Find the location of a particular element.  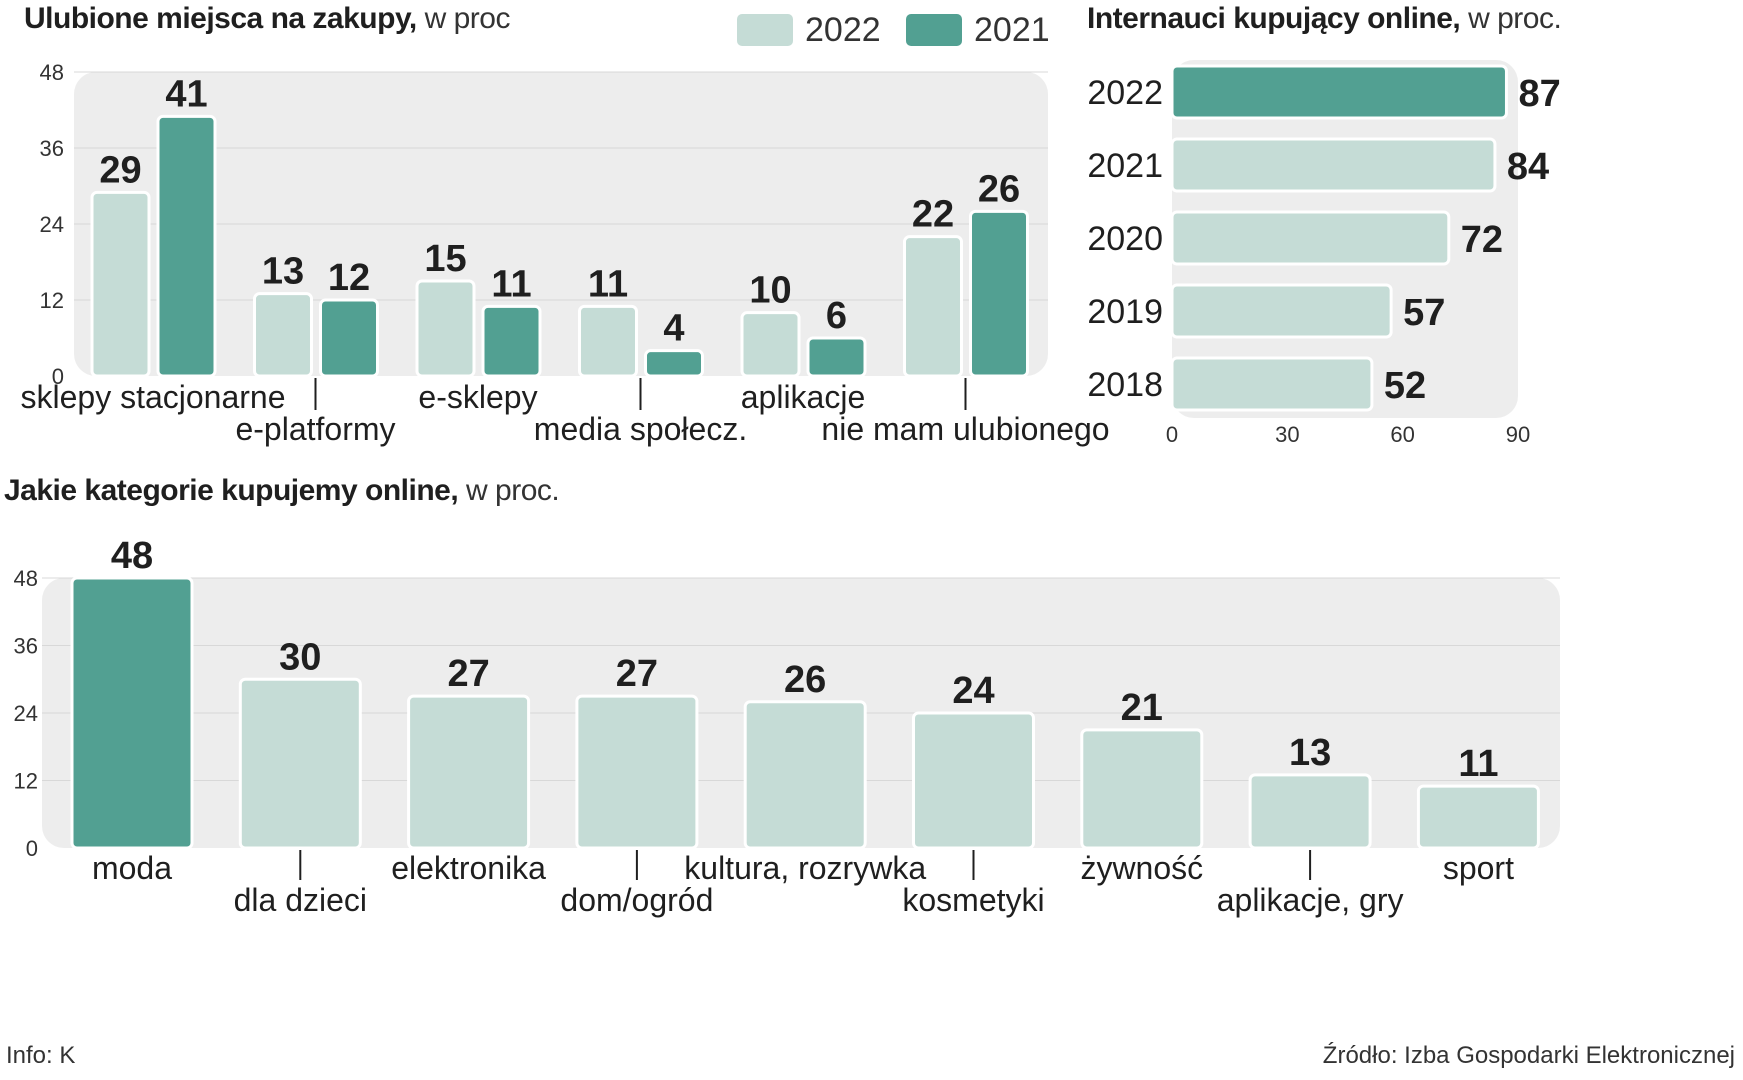

chart1-title-bold: Ulubione miejsca na zakupy, is located at coordinates (220, 18).